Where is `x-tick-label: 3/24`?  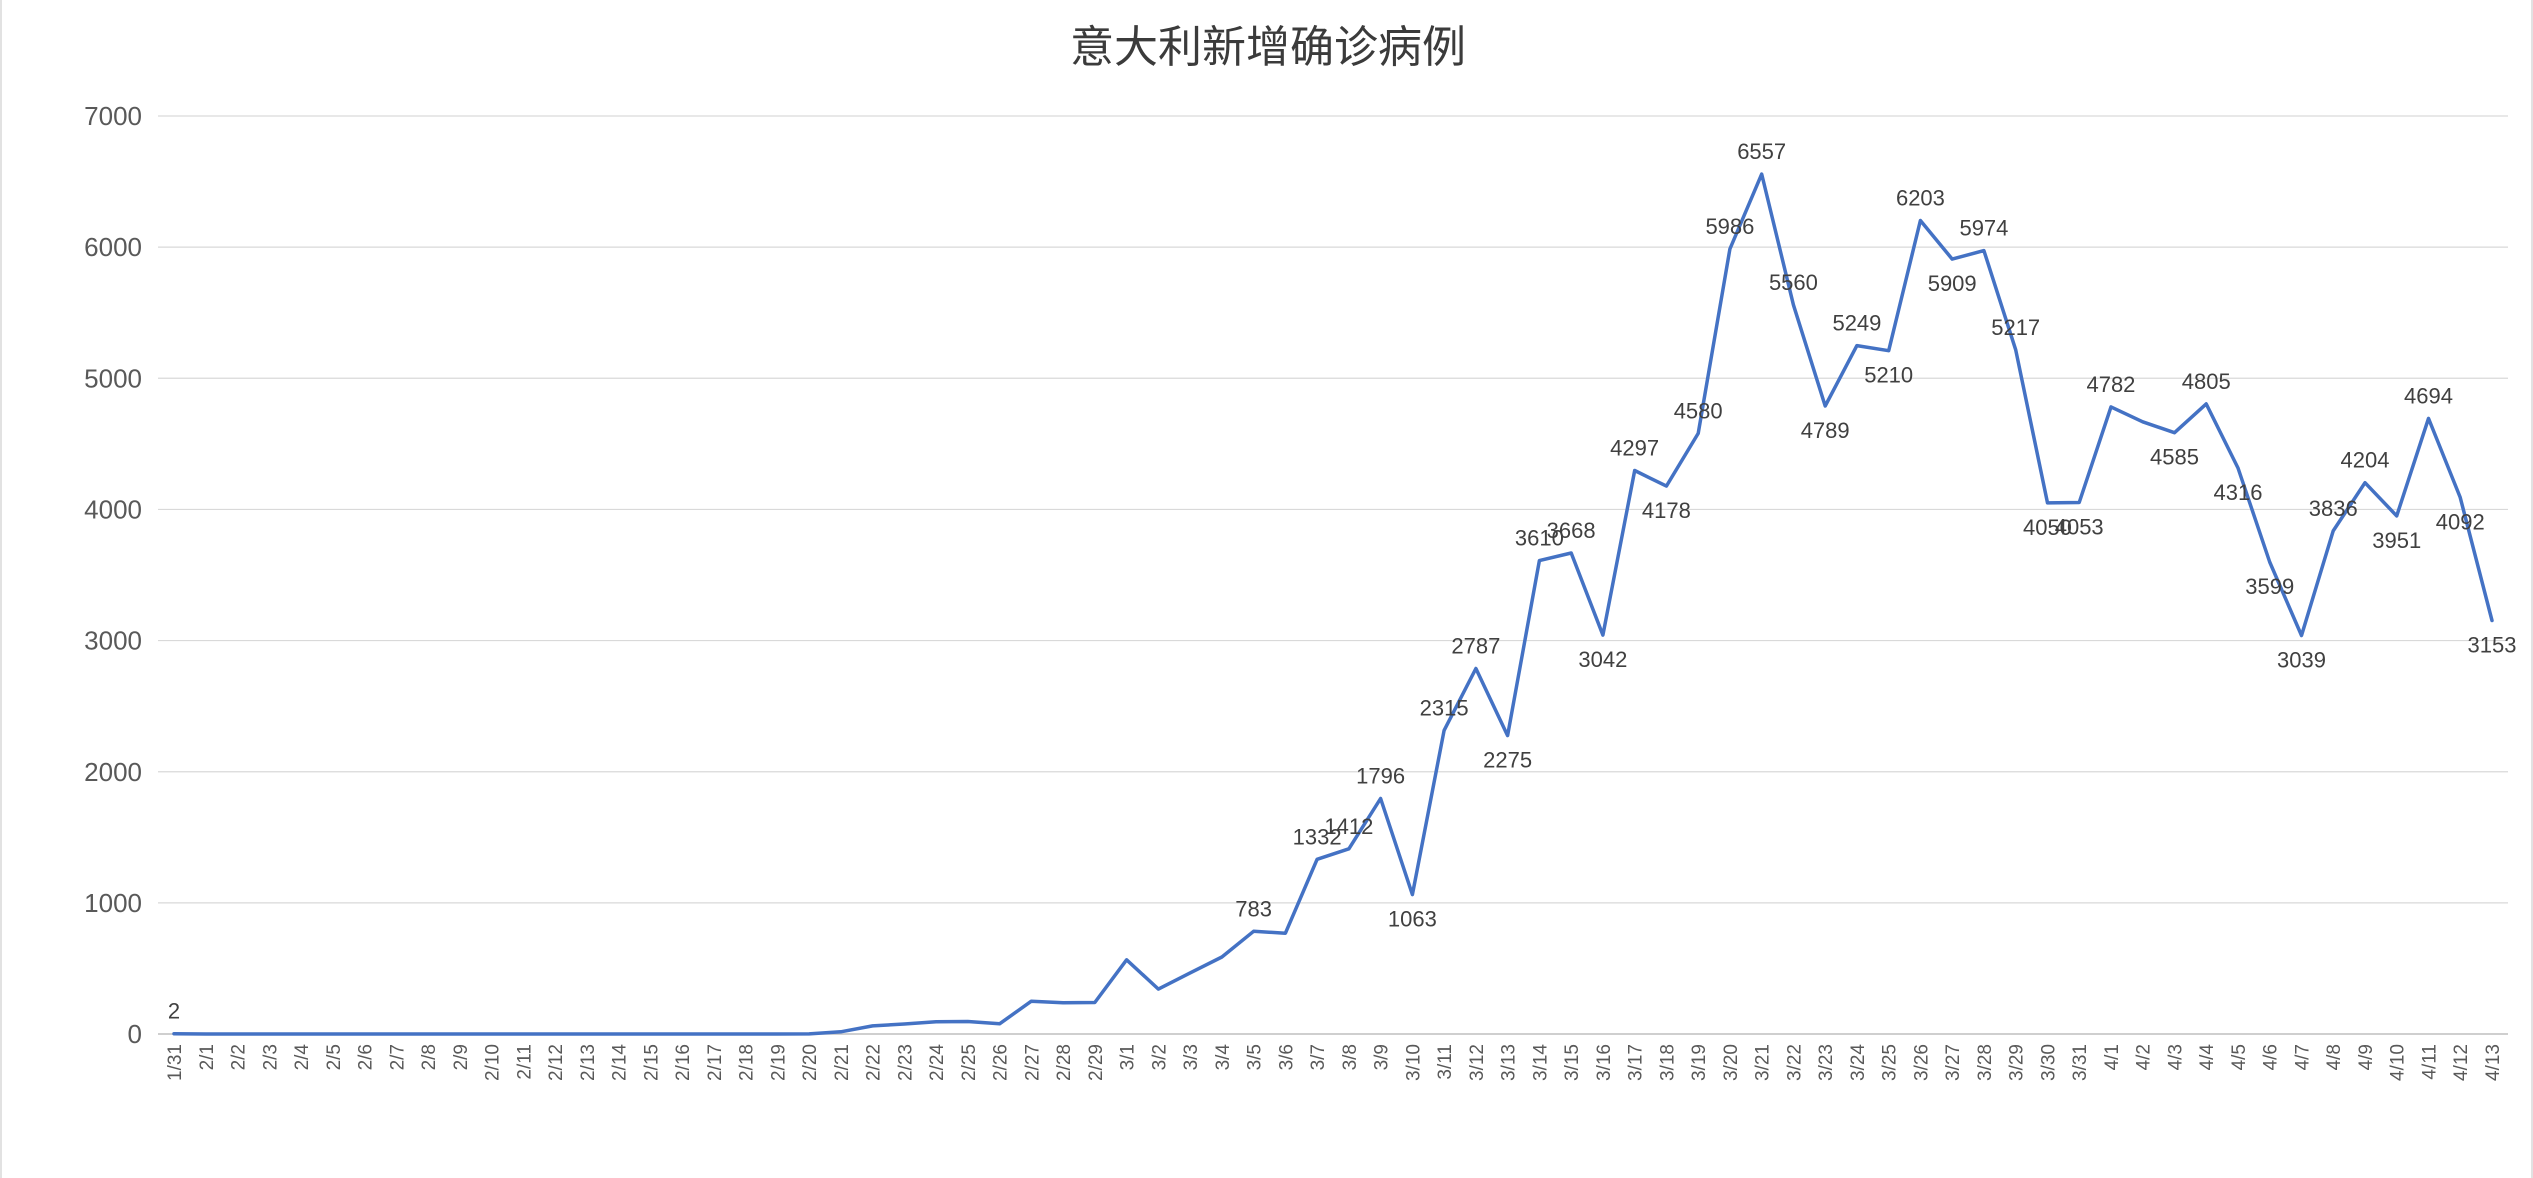
x-tick-label: 3/24 is located at coordinates (1858, 1062).